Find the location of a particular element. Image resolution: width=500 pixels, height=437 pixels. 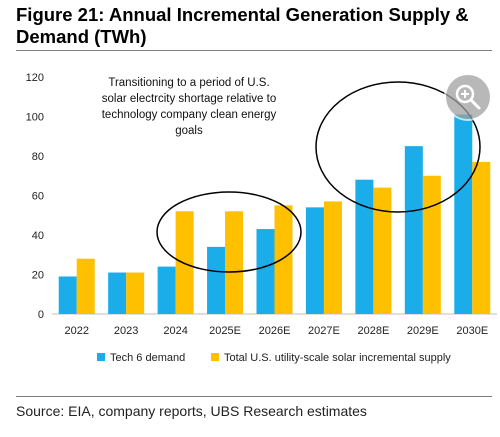

annotation-line-2: solar electrcity shortage relative to is located at coordinates (189, 99).